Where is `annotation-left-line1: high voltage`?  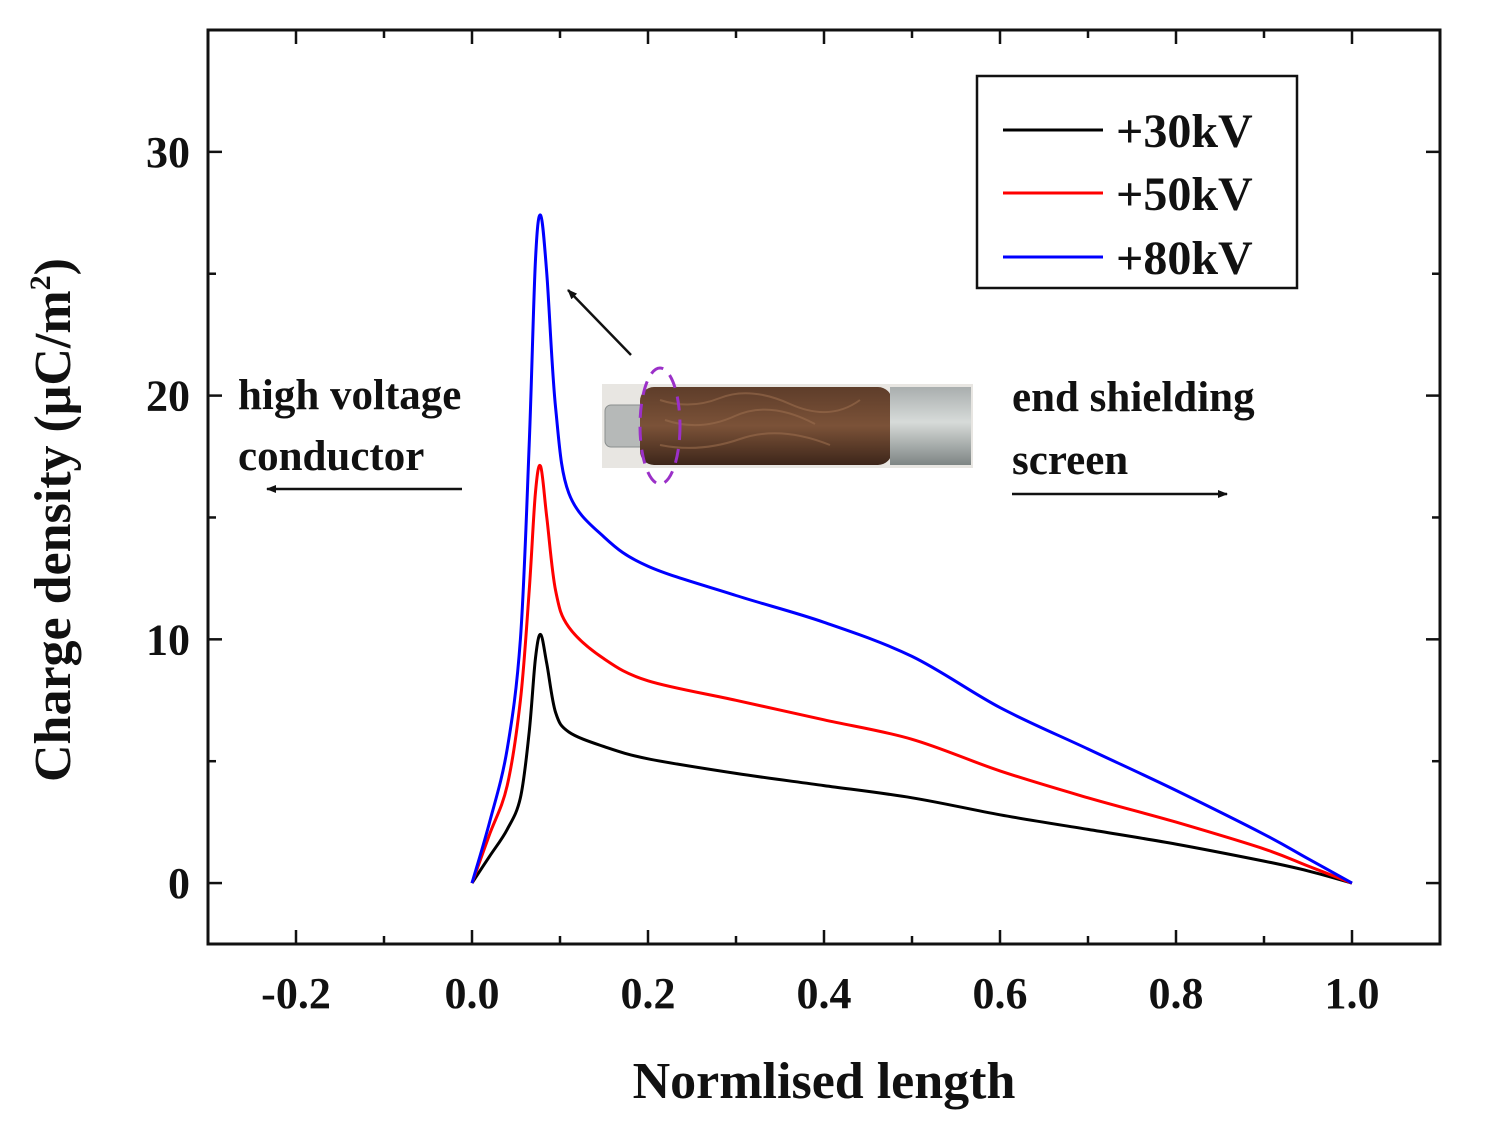 annotation-left-line1: high voltage is located at coordinates (349, 395).